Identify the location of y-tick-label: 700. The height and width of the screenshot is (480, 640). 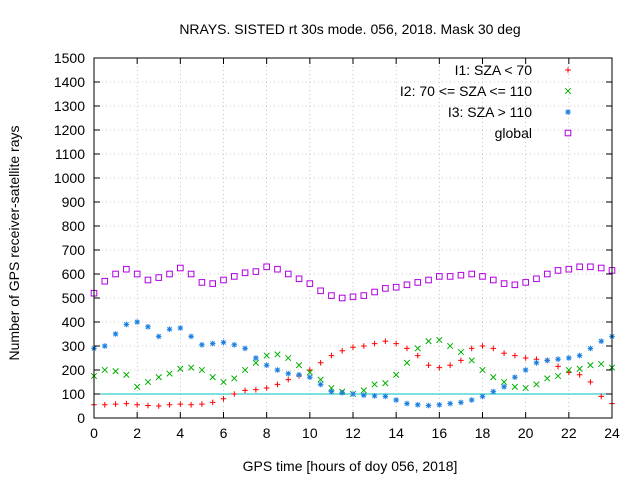
(74, 250).